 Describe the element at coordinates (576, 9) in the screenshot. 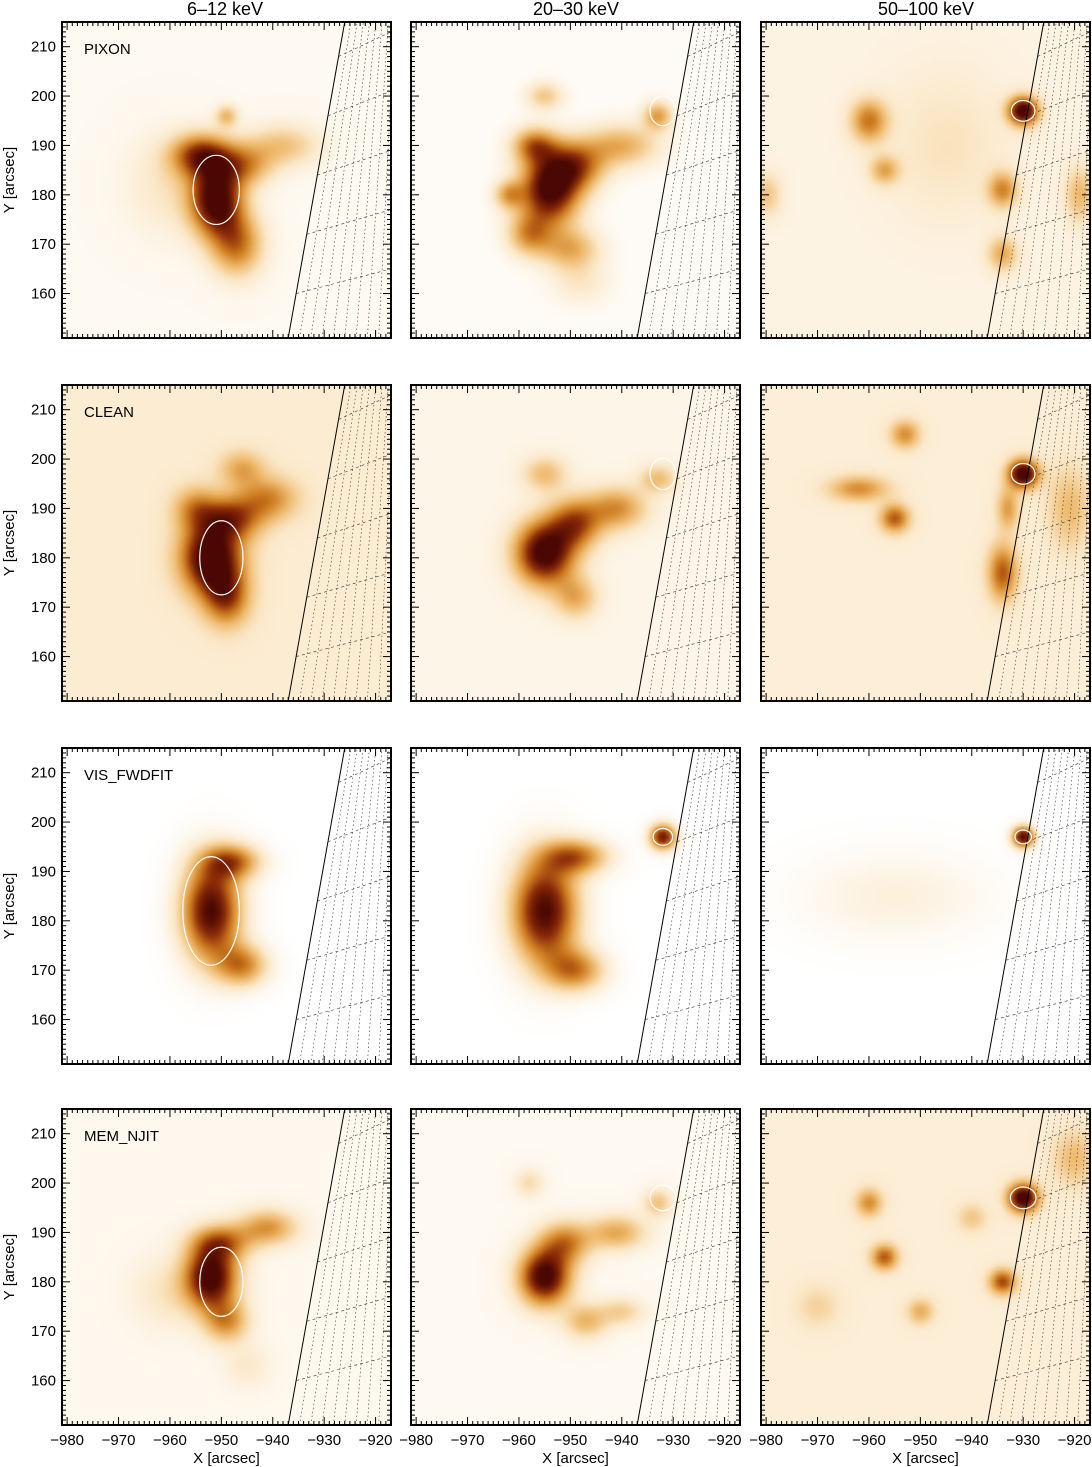

I see `column-title-1: 20–30 keV` at that location.